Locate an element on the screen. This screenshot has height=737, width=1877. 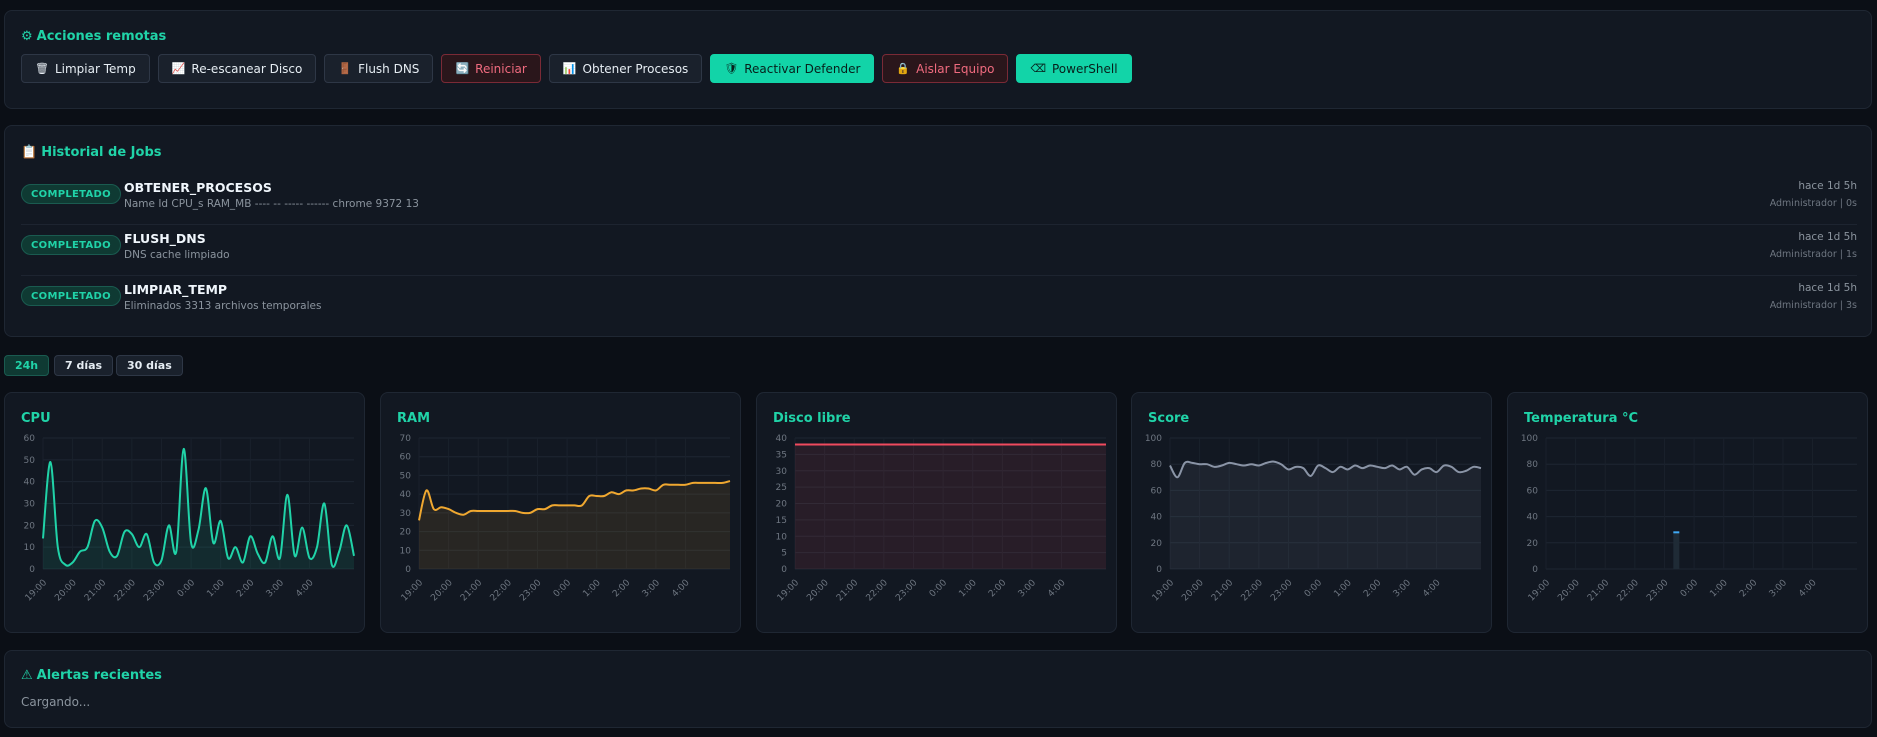
chart-title: Disco libre is located at coordinates (812, 418).